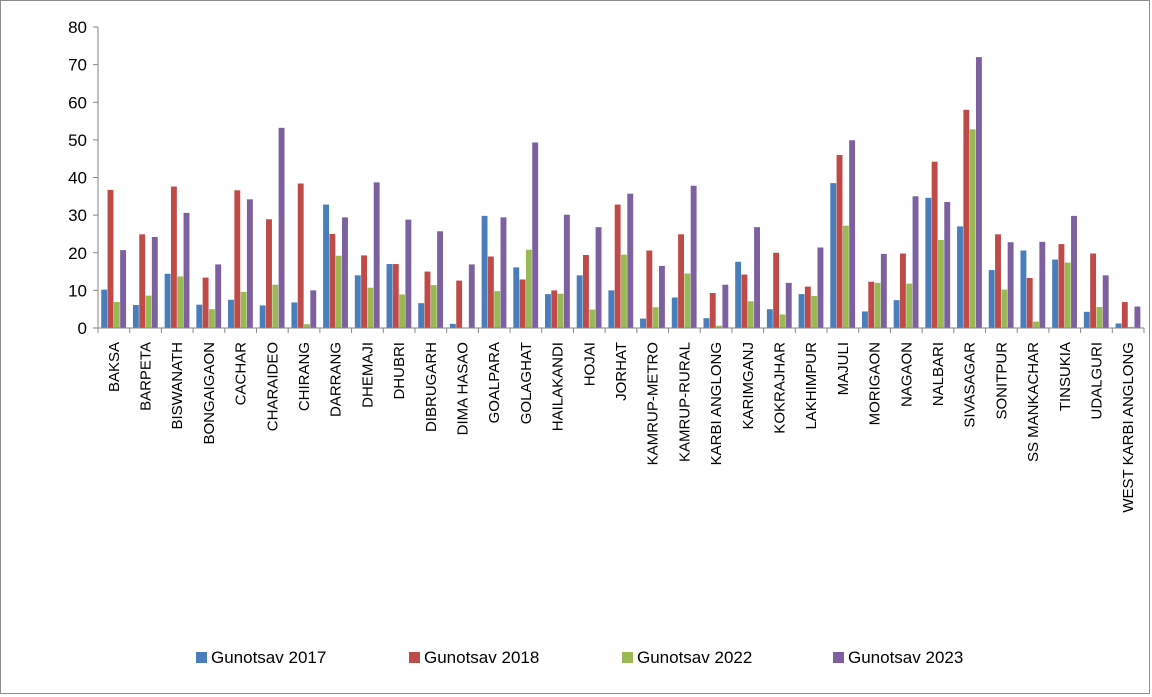 This screenshot has height=697, width=1152. What do you see at coordinates (1001, 381) in the screenshot?
I see `x-category-label: SONITPUR` at bounding box center [1001, 381].